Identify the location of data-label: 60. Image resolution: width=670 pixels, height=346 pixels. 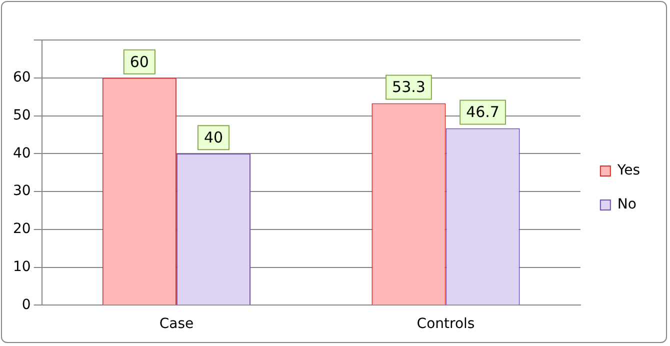
(139, 61).